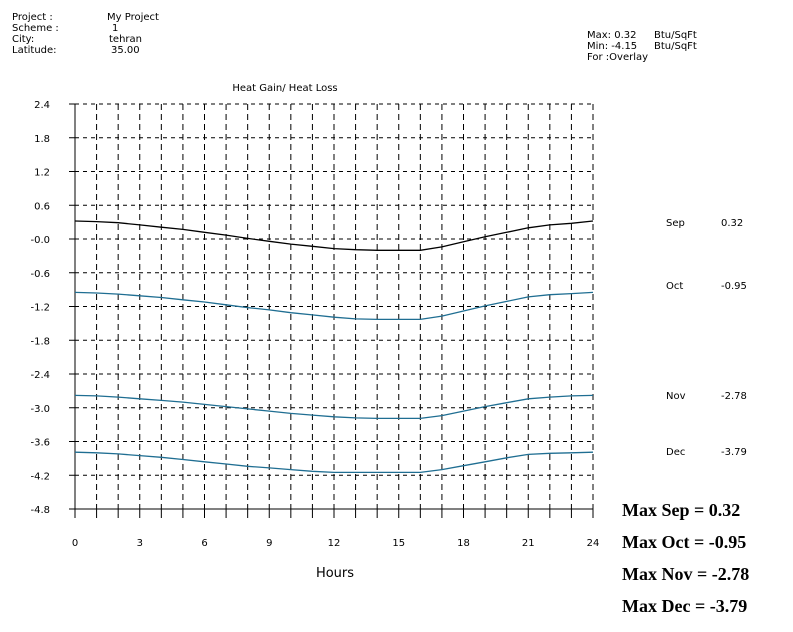 Image resolution: width=793 pixels, height=632 pixels. Describe the element at coordinates (40, 510) in the screenshot. I see `y-tick-label: -4.8` at that location.